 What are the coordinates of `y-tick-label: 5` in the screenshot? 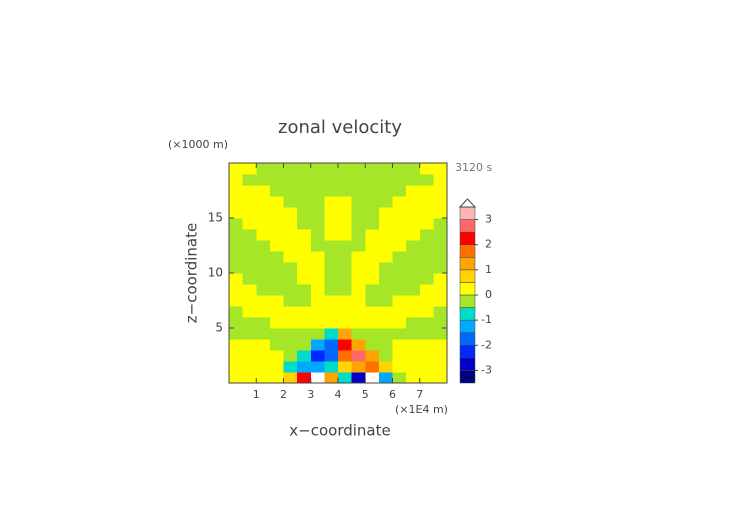 It's located at (219, 328).